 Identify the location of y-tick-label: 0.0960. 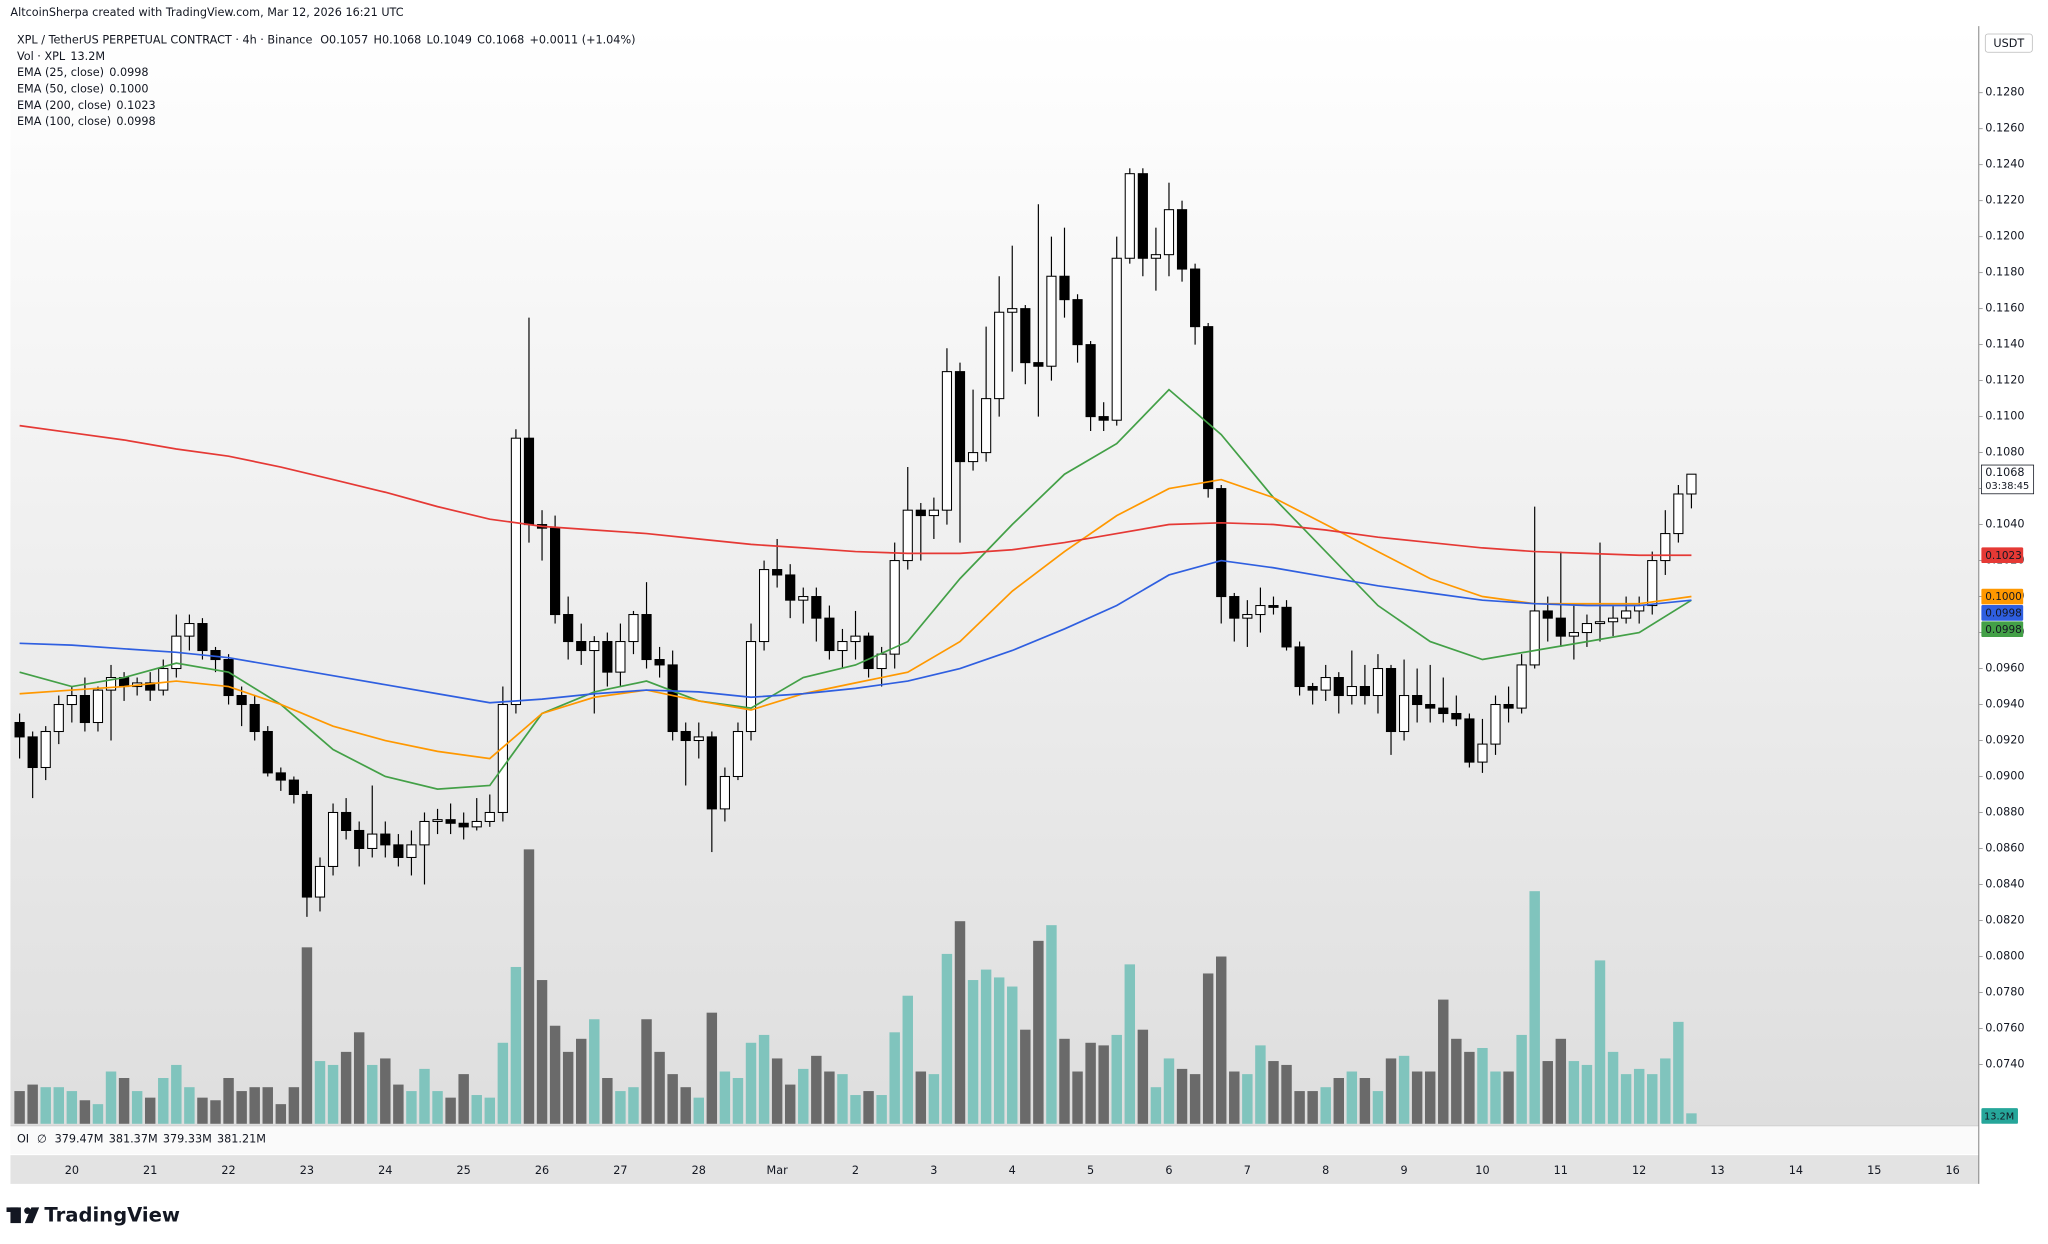
(2004, 668).